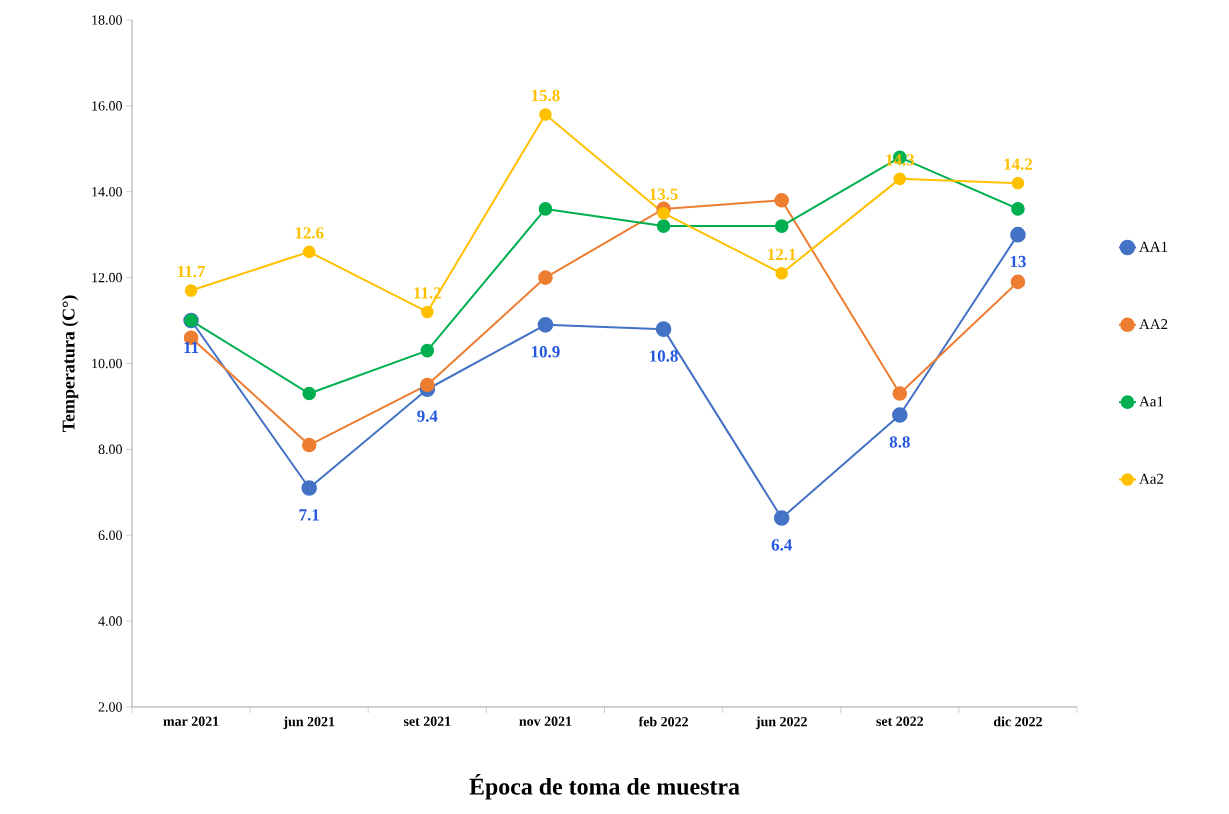  I want to click on y-tick-label: 6.00, so click(110, 535).